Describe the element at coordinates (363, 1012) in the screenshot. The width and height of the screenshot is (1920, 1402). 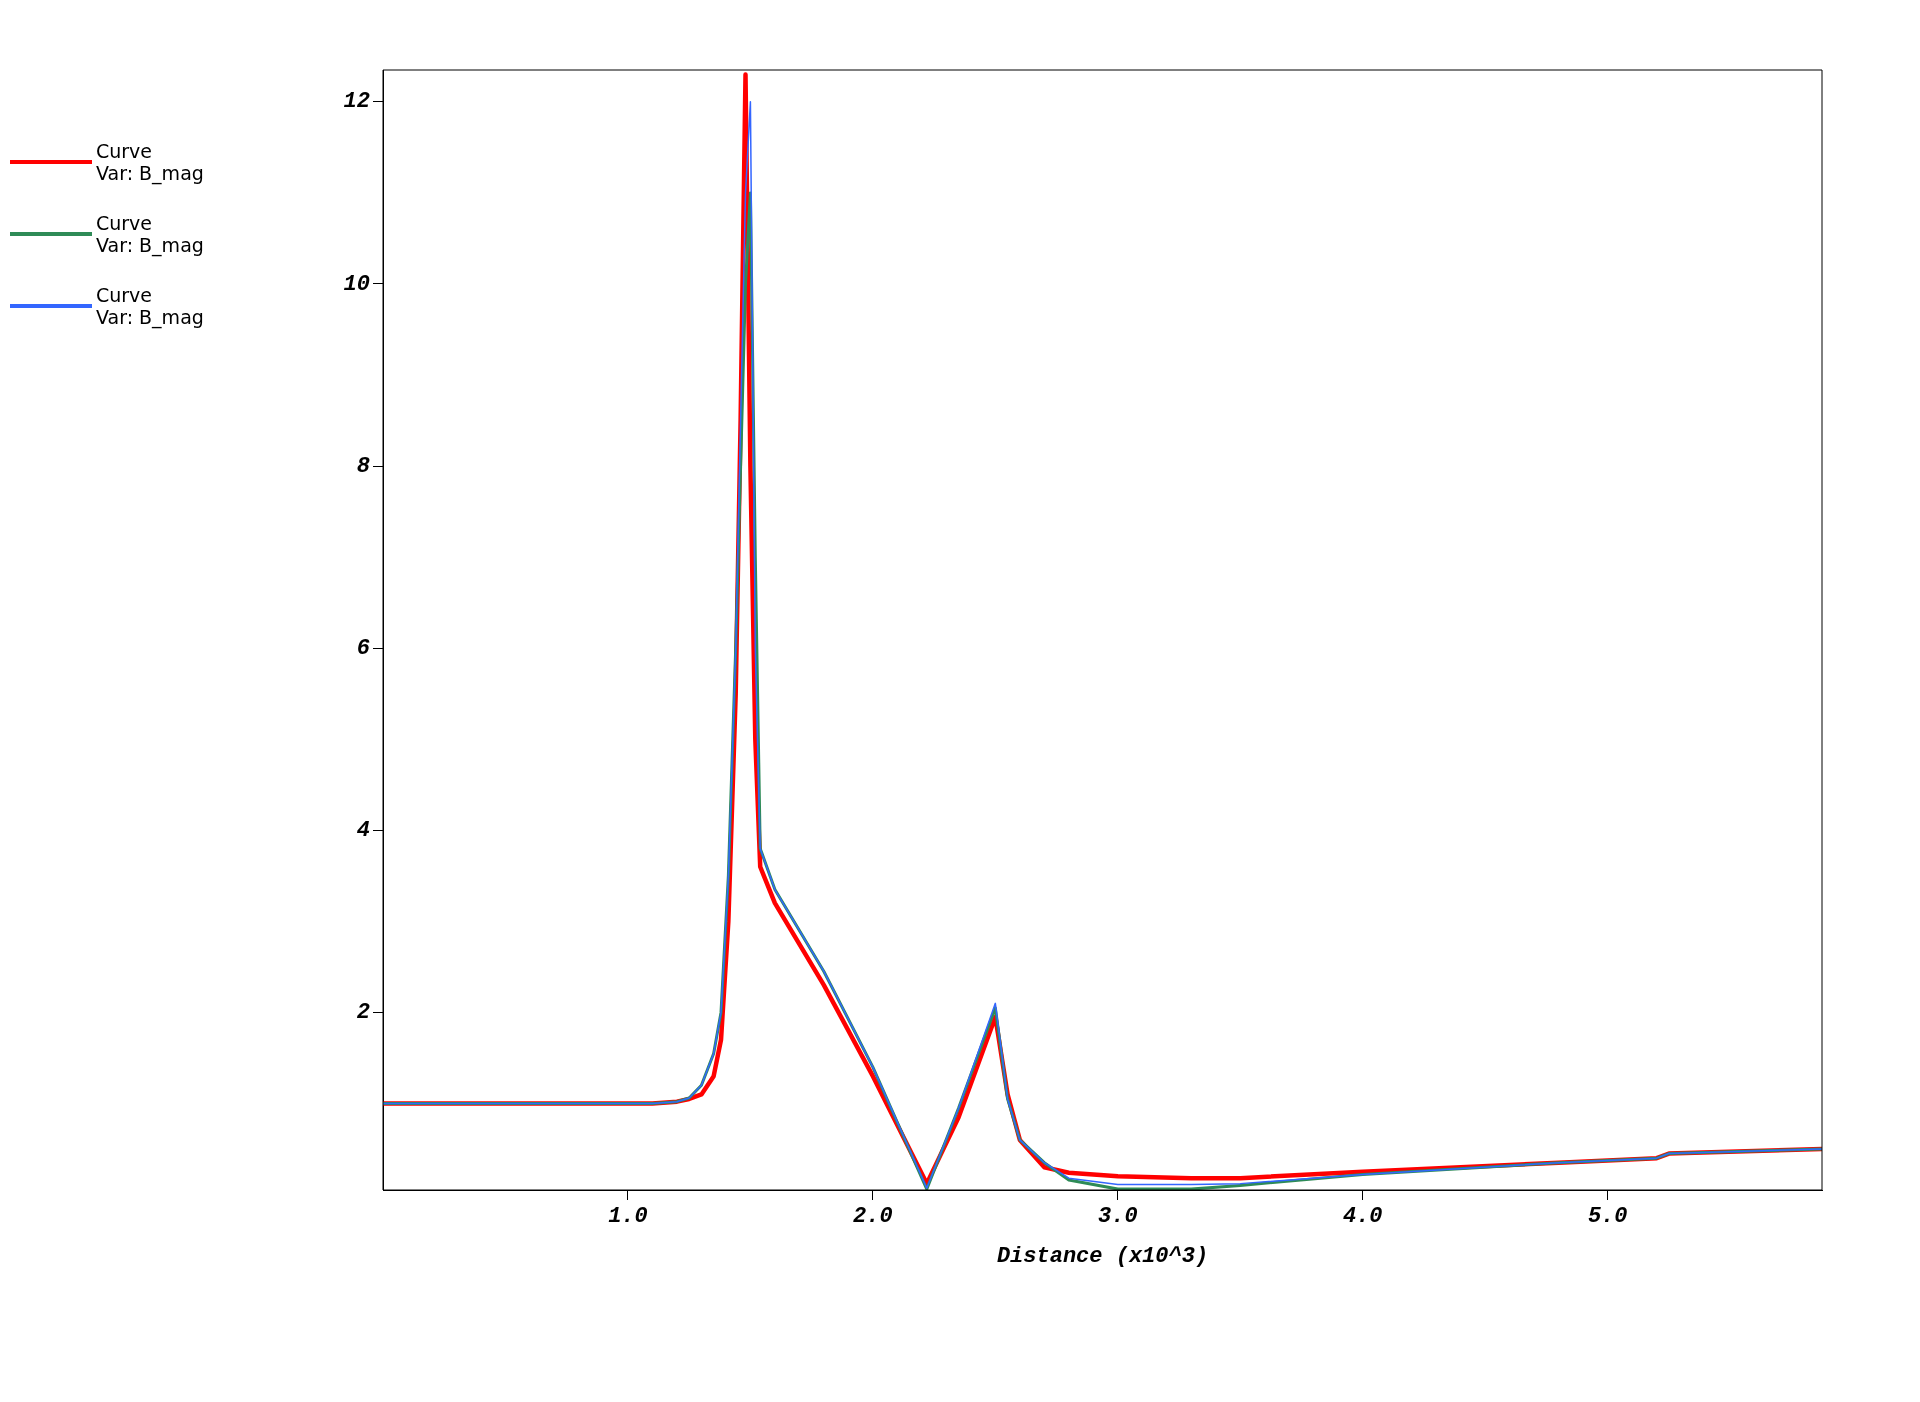
I see `y-tick-label: 2` at that location.